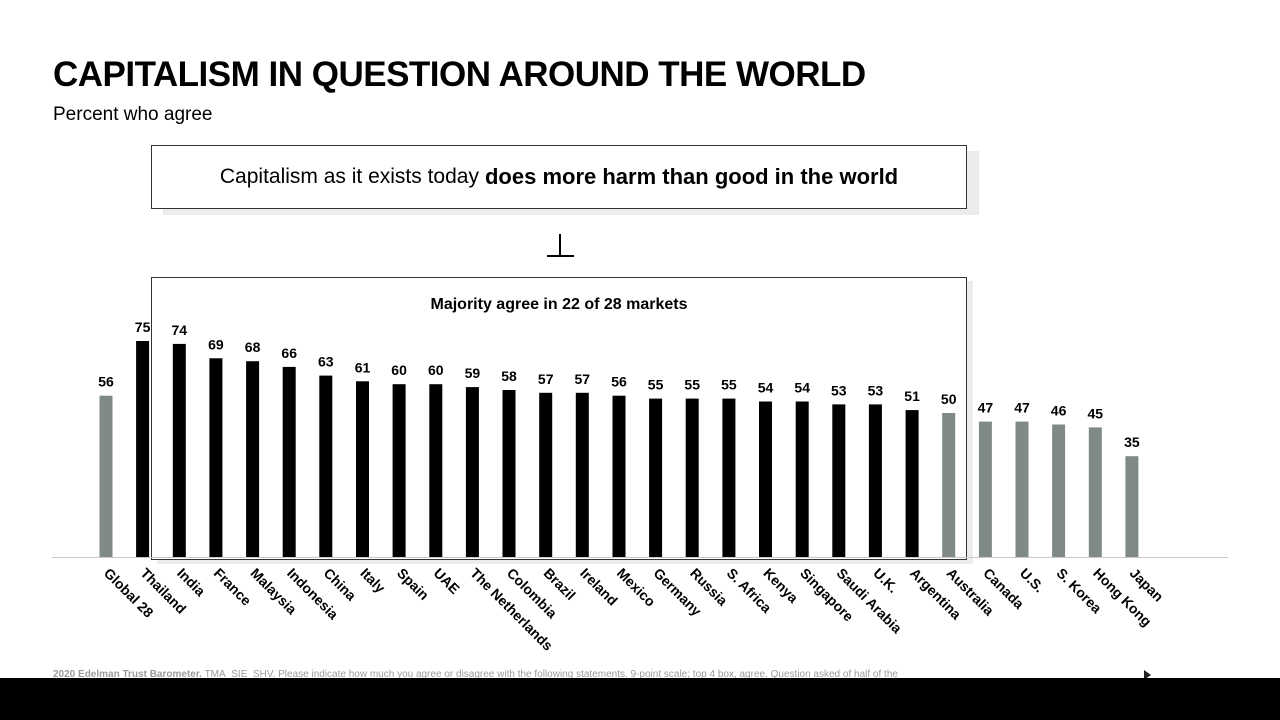  Describe the element at coordinates (885, 580) in the screenshot. I see `category-label: U.K.` at that location.